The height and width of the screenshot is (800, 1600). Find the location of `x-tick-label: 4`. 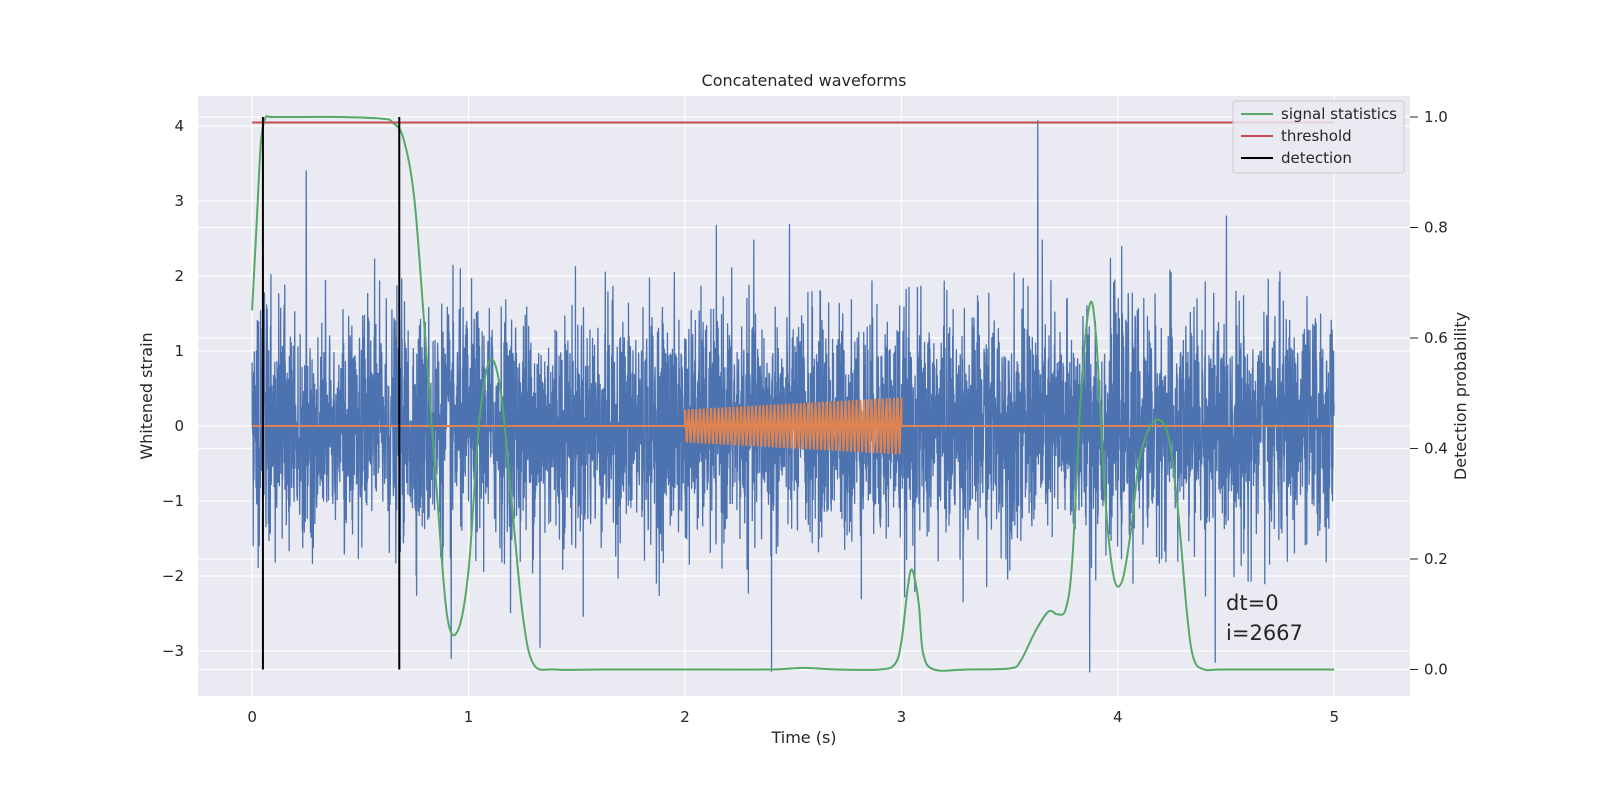

x-tick-label: 4 is located at coordinates (1118, 717).